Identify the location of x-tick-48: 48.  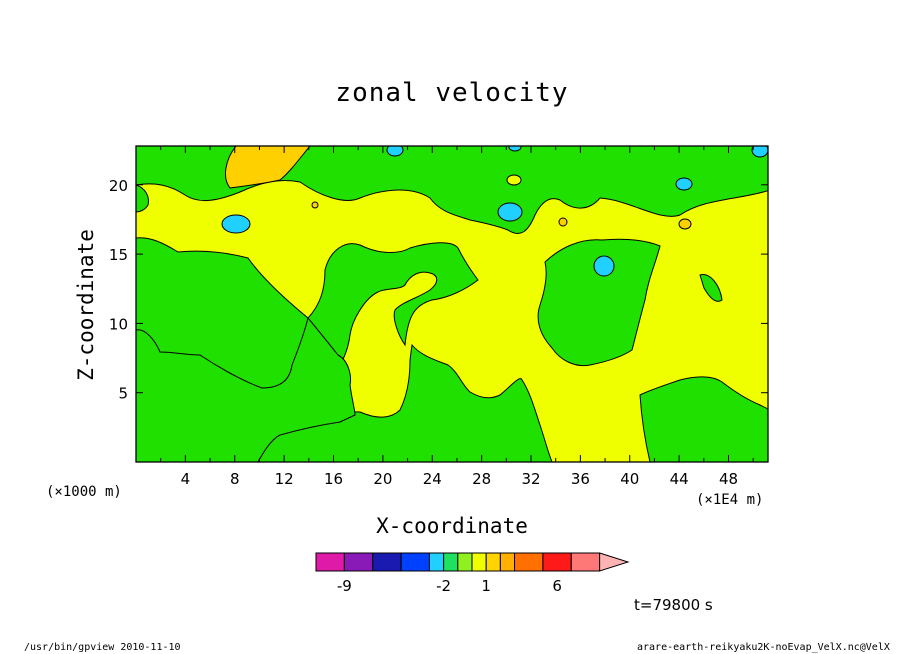
(728, 317).